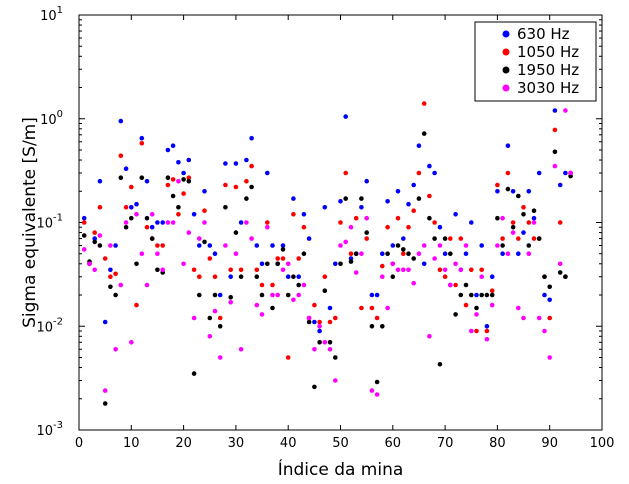 The width and height of the screenshot is (629, 484). I want to click on legend-marker, so click(506, 70).